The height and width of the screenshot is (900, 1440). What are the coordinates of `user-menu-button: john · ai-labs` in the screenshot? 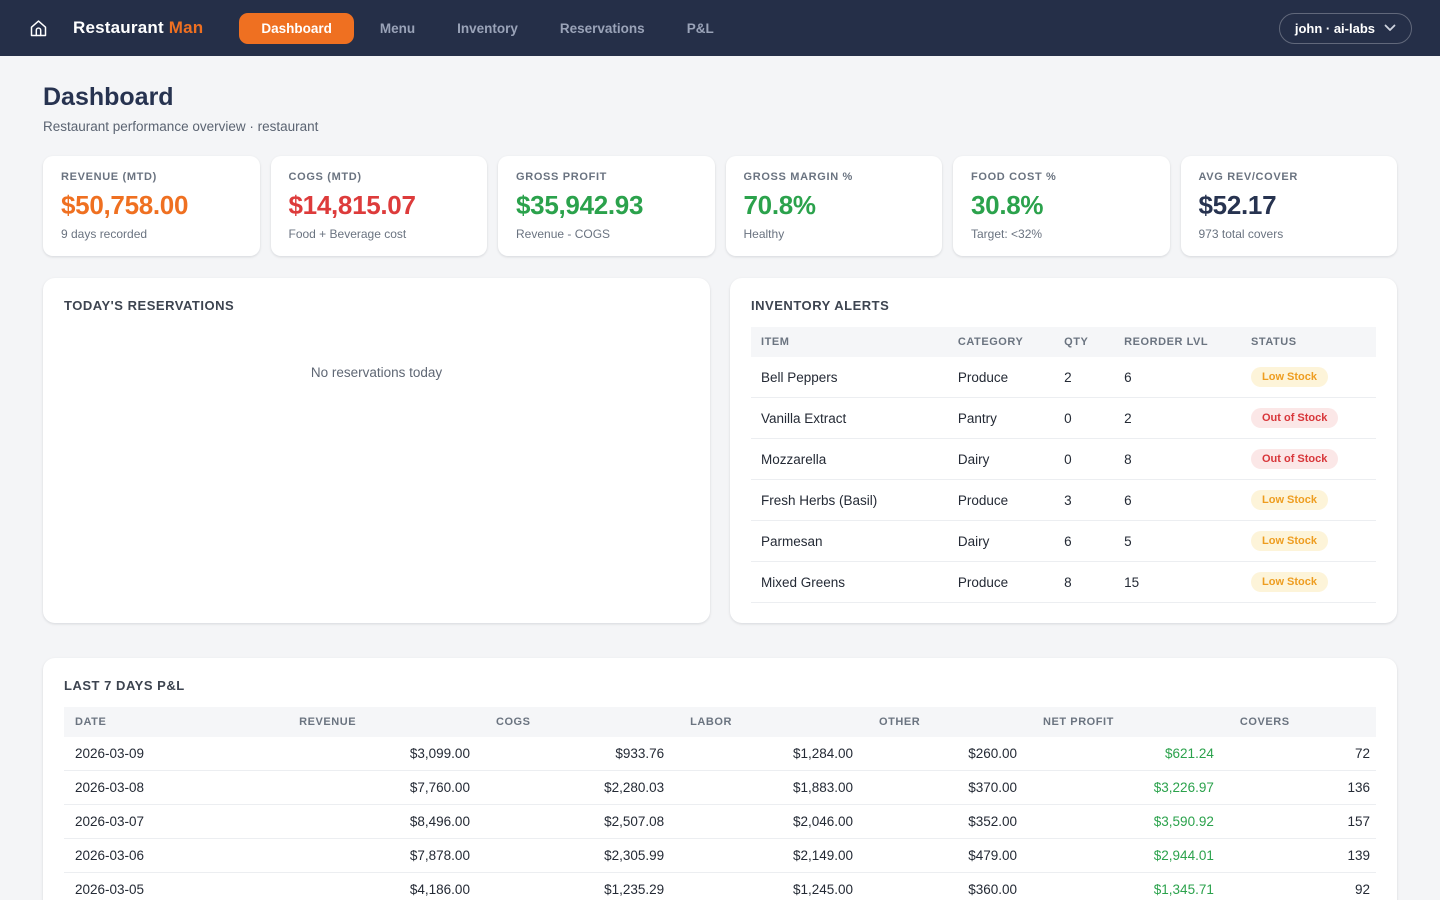 It's located at (1345, 28).